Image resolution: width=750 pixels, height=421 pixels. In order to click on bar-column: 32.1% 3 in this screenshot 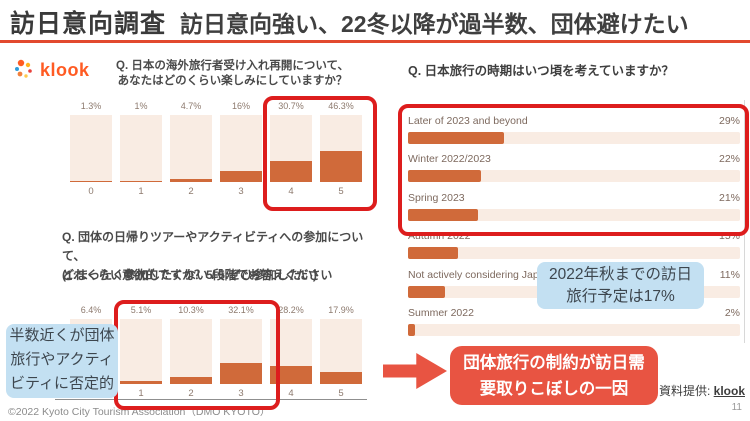, I will do `click(241, 352)`.